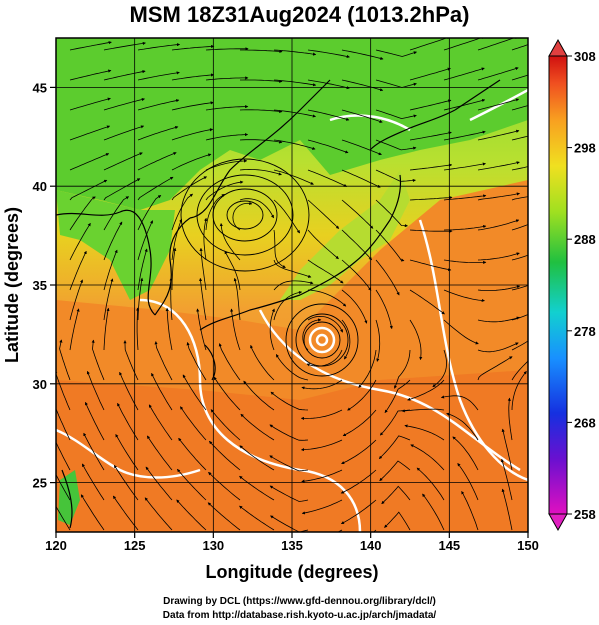 This screenshot has height=625, width=599. What do you see at coordinates (135, 545) in the screenshot?
I see `x-tick-label: 125` at bounding box center [135, 545].